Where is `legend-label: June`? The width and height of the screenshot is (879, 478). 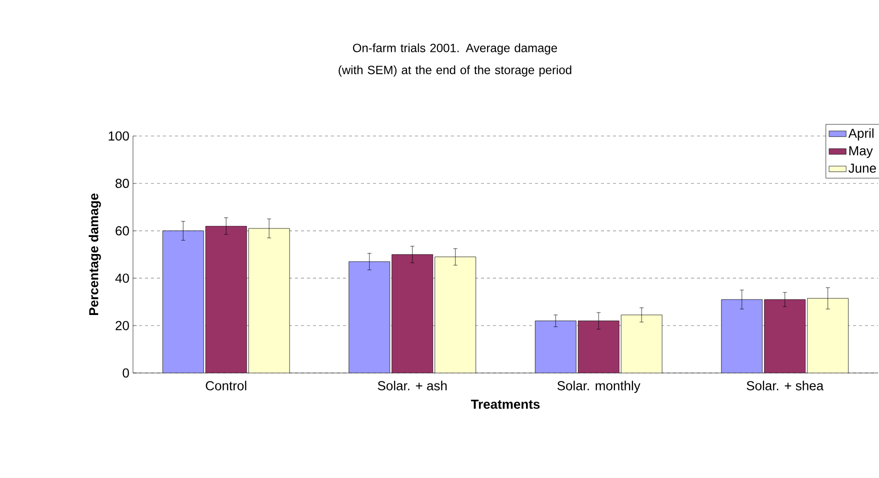 legend-label: June is located at coordinates (862, 168).